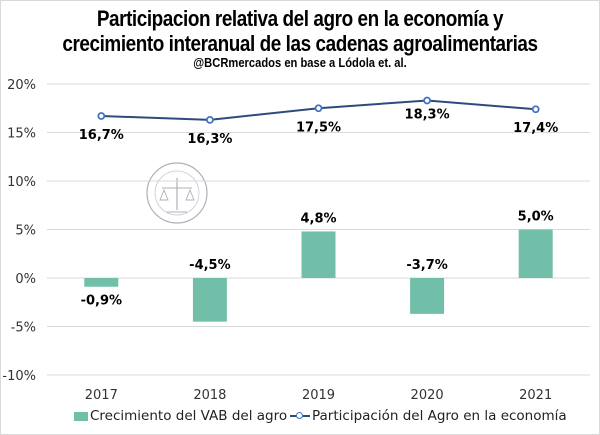  What do you see at coordinates (21, 182) in the screenshot?
I see `y-tick-label: 10%` at bounding box center [21, 182].